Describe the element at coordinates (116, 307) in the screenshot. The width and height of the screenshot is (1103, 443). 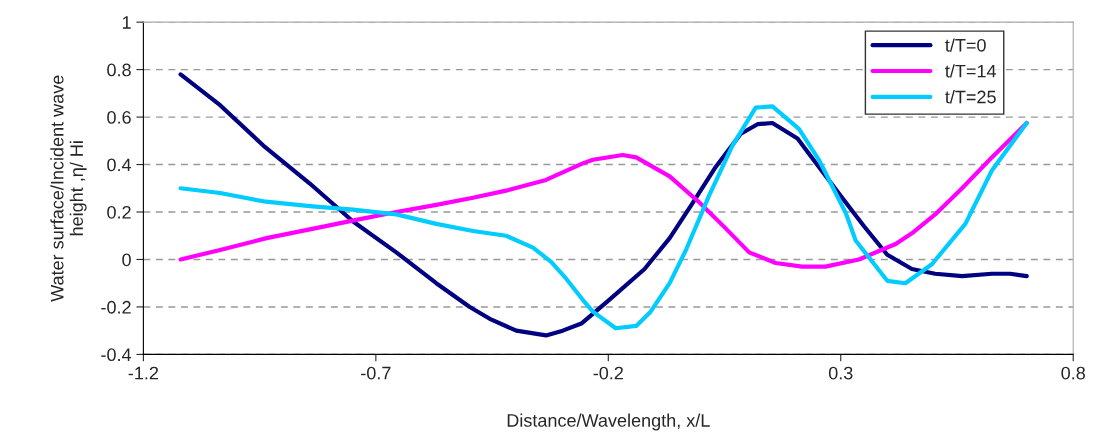
I see `y-tick-label: -0.2` at that location.